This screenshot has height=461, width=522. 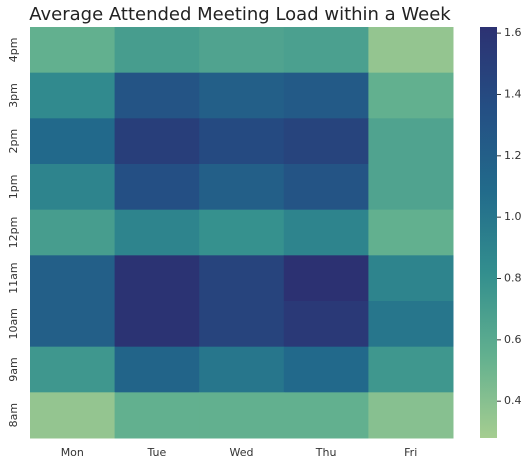 What do you see at coordinates (513, 32) in the screenshot?
I see `colorbar-tick-label: 1.6` at bounding box center [513, 32].